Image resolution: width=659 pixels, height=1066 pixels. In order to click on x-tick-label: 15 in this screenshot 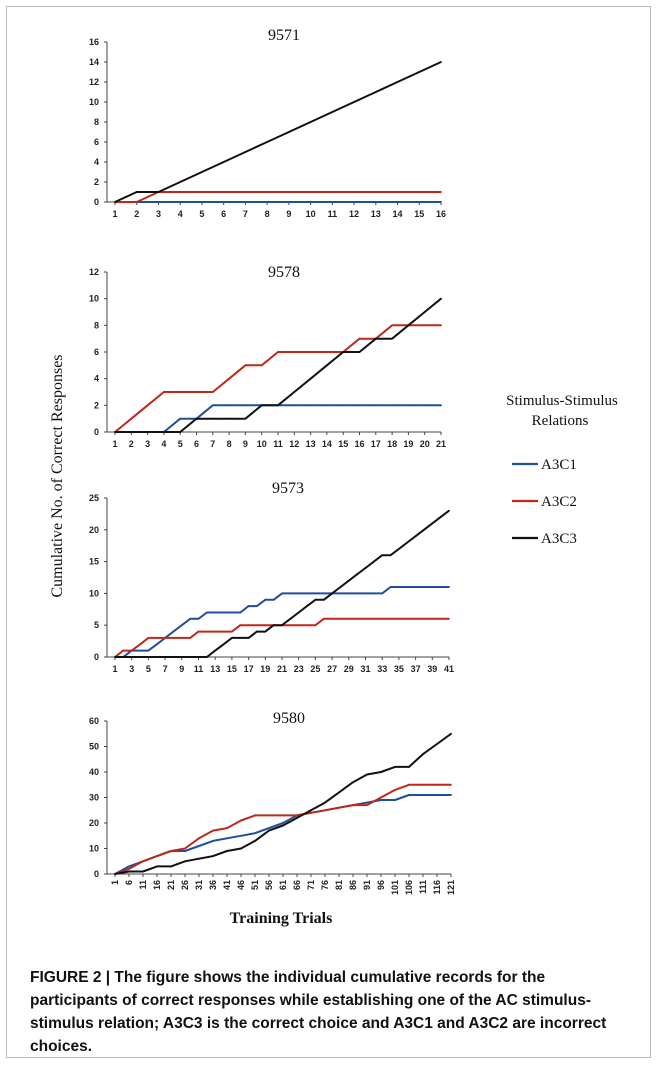, I will do `click(232, 669)`.